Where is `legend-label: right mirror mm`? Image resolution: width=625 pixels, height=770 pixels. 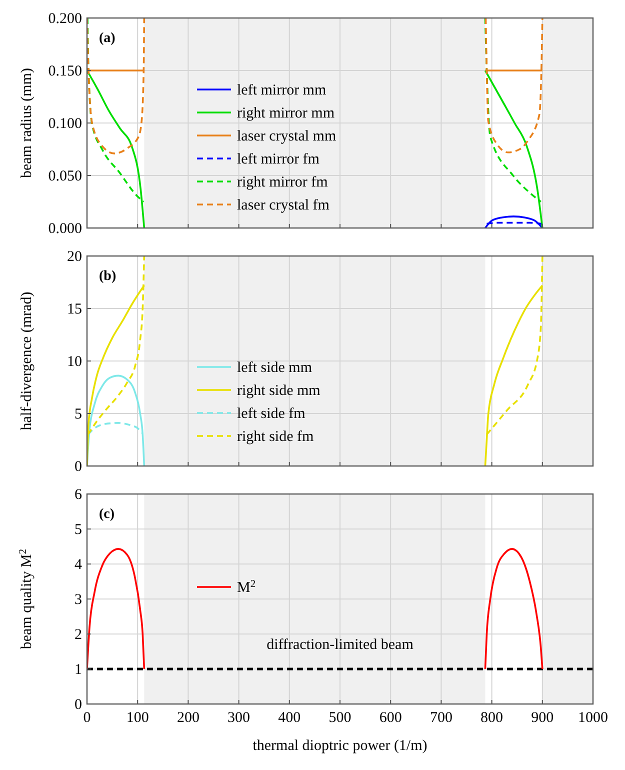
legend-label: right mirror mm is located at coordinates (286, 114).